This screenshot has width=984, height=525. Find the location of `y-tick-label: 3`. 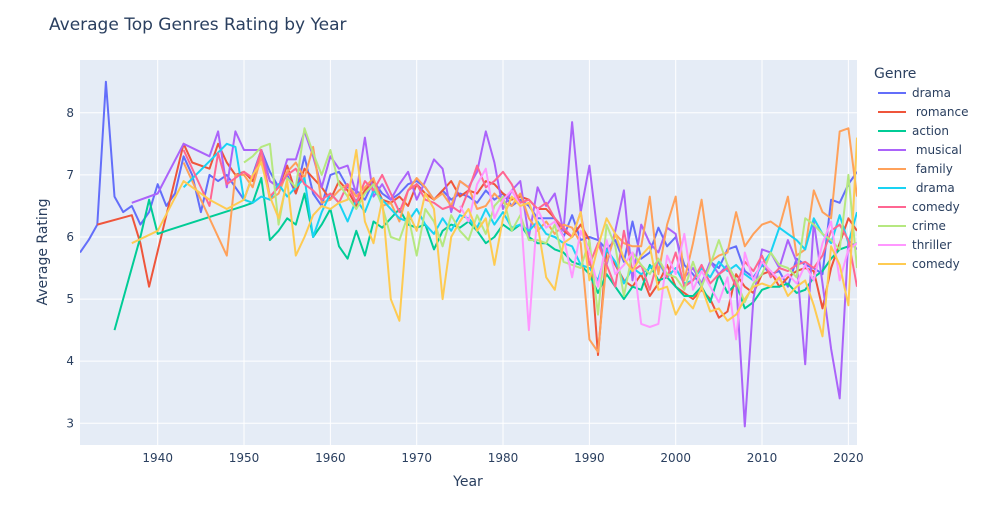

y-tick-label: 3 is located at coordinates (70, 423).